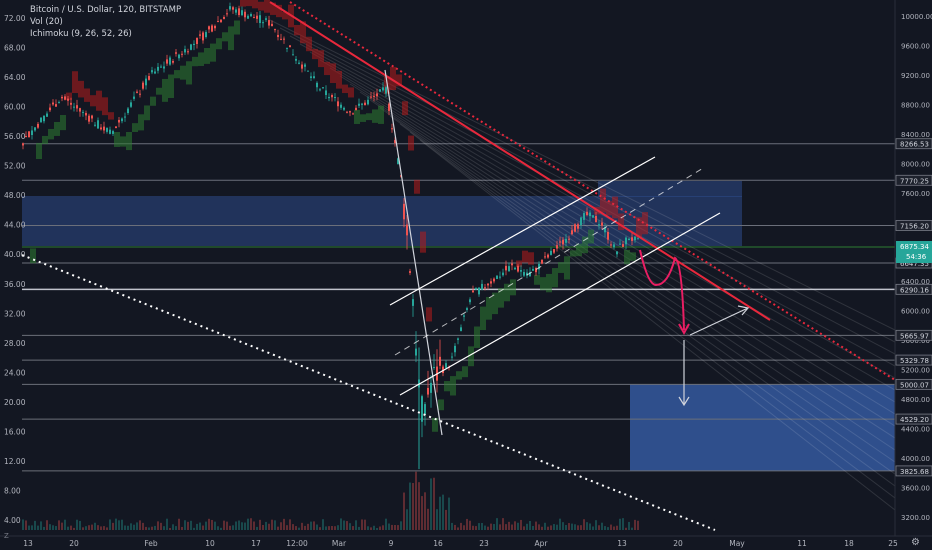 This screenshot has height=550, width=932. What do you see at coordinates (893, 543) in the screenshot?
I see `time-axis-label: 25` at bounding box center [893, 543].